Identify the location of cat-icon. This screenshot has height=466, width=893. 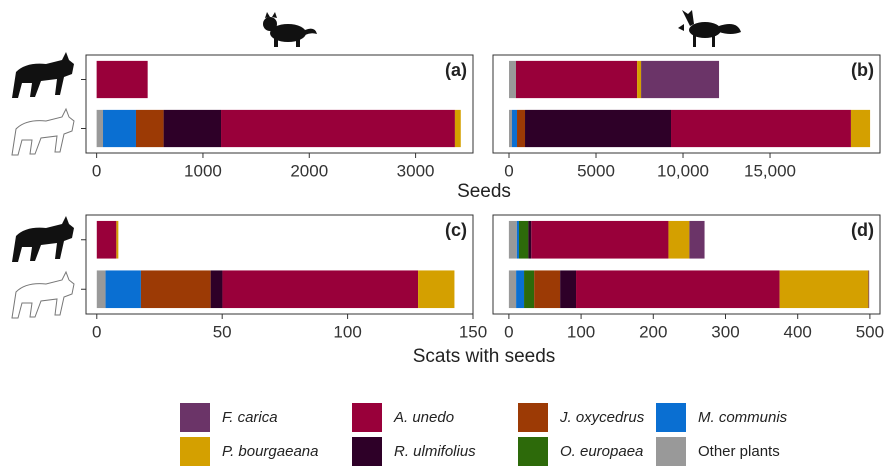
(290, 29).